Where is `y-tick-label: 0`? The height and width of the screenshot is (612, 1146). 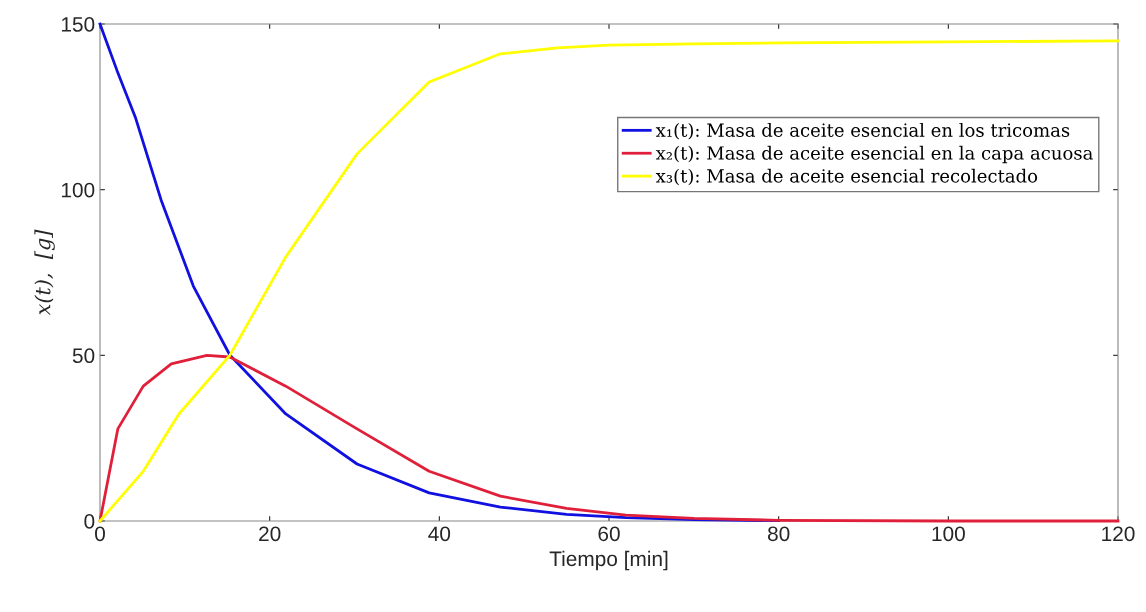 y-tick-label: 0 is located at coordinates (89, 521).